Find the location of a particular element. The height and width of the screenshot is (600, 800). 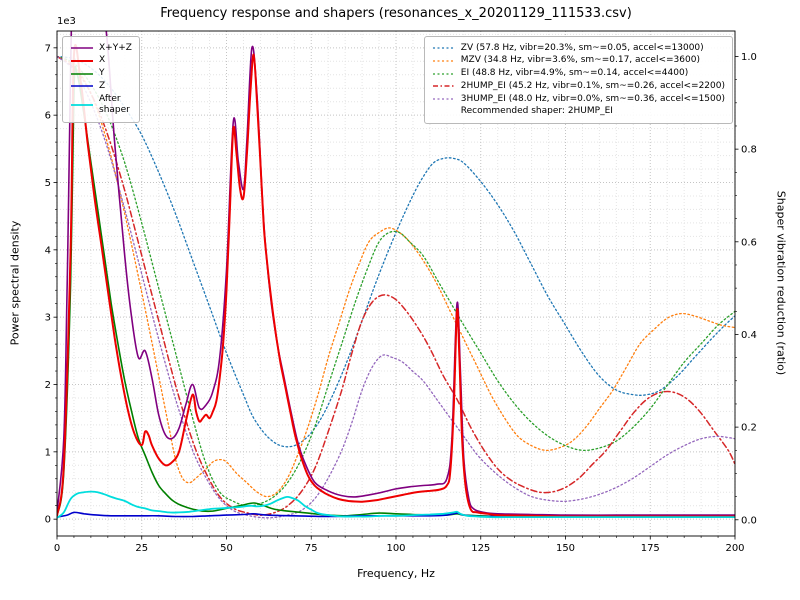

tick-label: 75 is located at coordinates (311, 548).